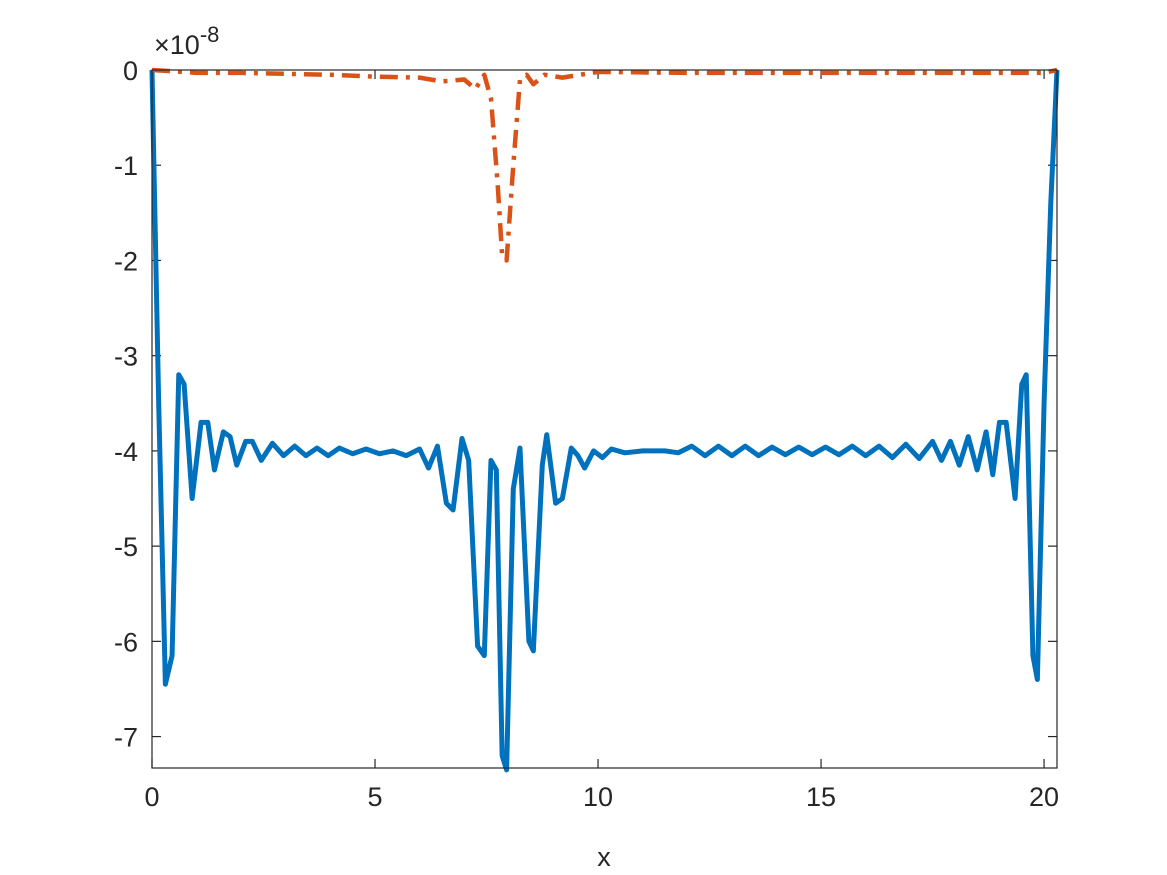 The image size is (1167, 875). I want to click on y-tick-label: -7, so click(126, 738).